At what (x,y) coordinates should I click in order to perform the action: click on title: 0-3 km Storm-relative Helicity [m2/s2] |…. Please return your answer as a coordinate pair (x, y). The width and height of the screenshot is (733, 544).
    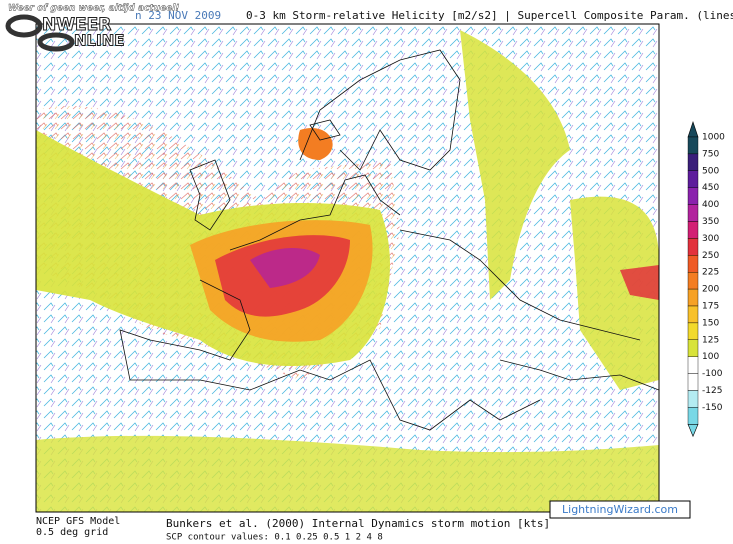
    Looking at the image, I should click on (489, 15).